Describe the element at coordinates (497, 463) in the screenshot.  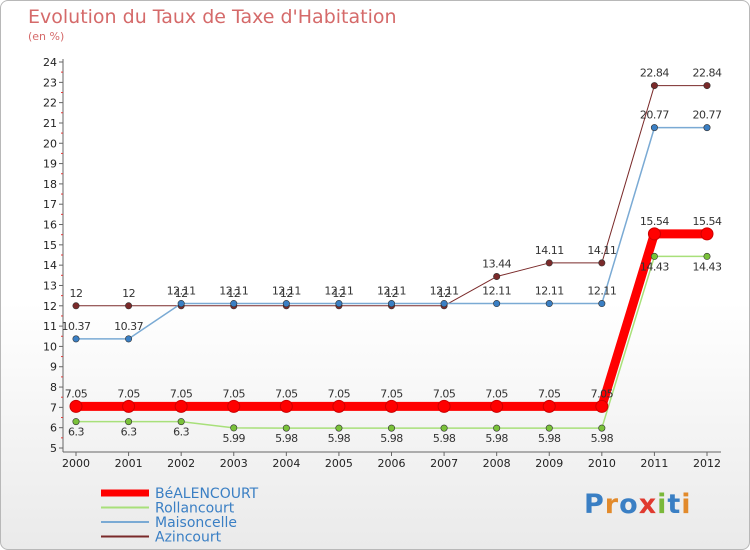
I see `x-tick-label: 2008` at that location.